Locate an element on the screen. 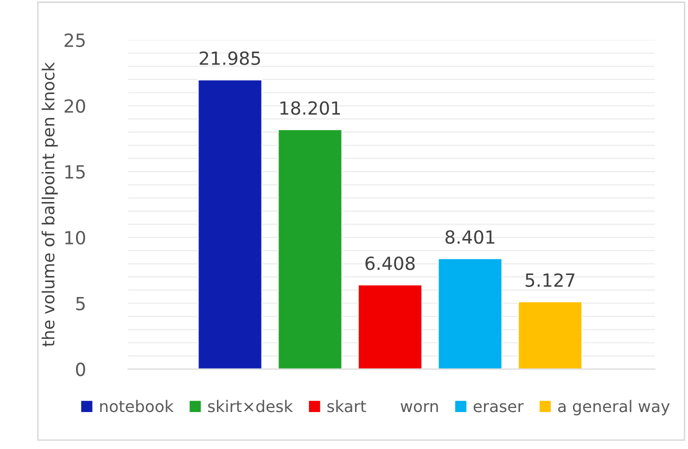  data-label: 18.201 is located at coordinates (310, 108).